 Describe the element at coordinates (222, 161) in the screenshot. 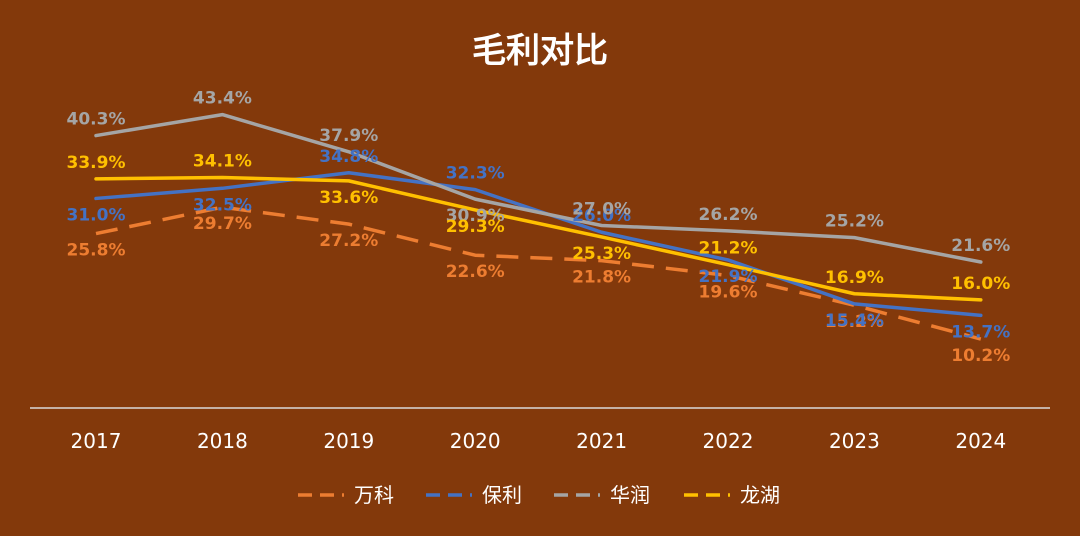

I see `data-label-龙湖-2018: 34.1%` at that location.